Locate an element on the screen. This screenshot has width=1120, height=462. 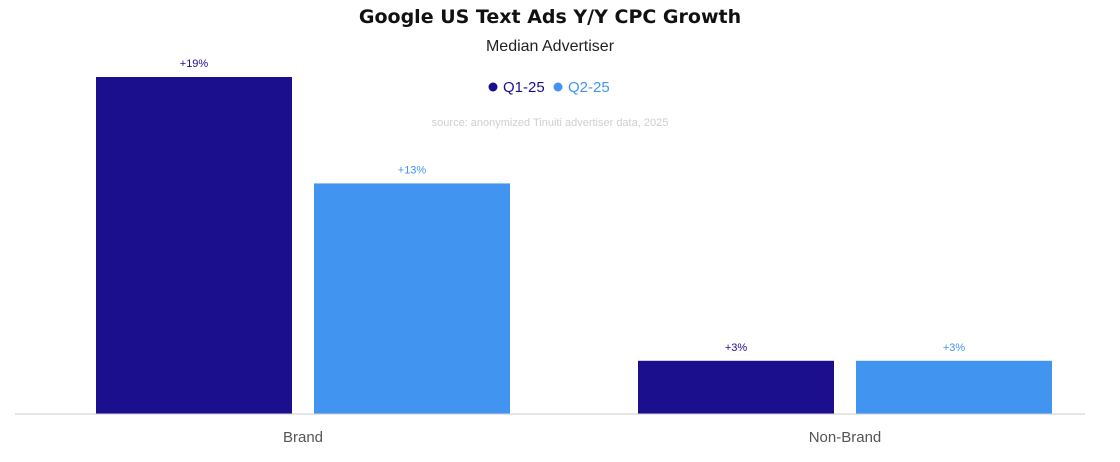
x-tick-brand: Brand is located at coordinates (303, 437).